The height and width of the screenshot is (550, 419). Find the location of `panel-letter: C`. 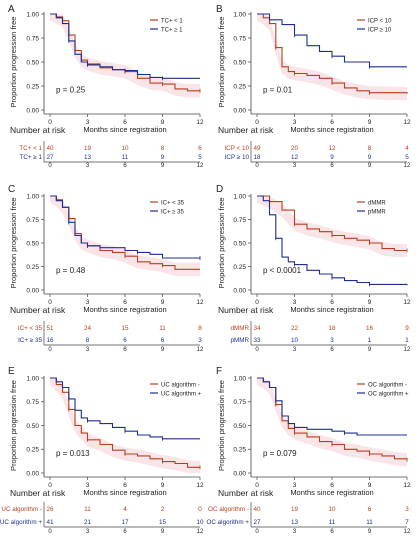

panel-letter: C is located at coordinates (11, 189).